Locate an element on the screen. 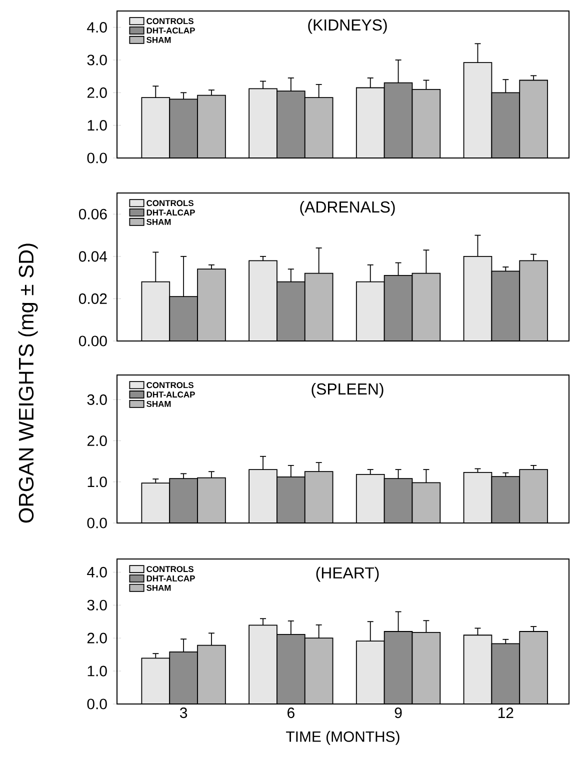 This screenshot has height=773, width=572. chart-title: (SPLEEN) is located at coordinates (348, 390).